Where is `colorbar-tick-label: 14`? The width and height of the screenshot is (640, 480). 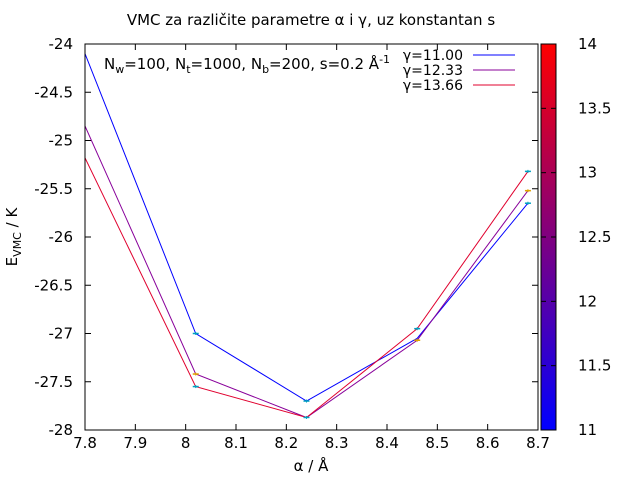
colorbar-tick-label: 14 is located at coordinates (587, 44).